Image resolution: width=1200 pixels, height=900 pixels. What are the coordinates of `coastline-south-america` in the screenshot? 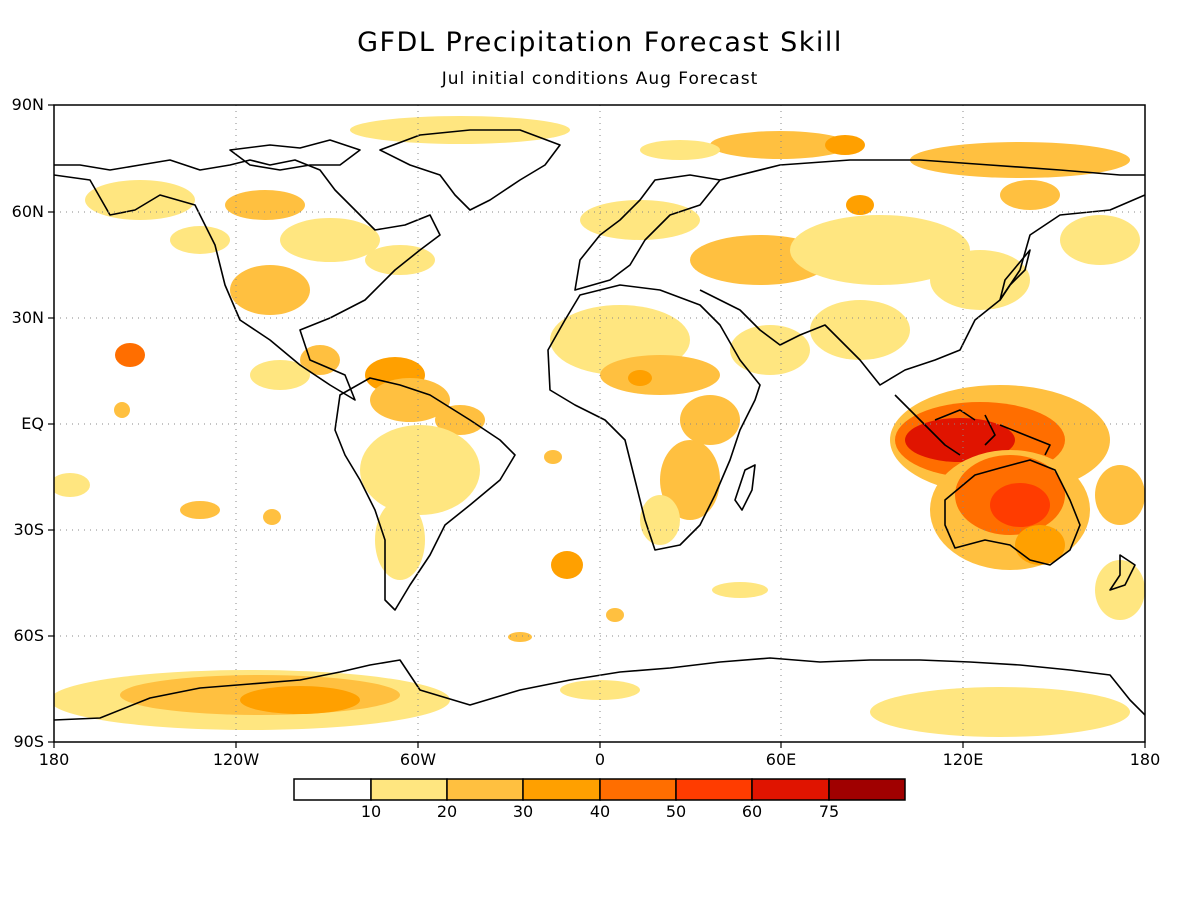 It's located at (425, 494).